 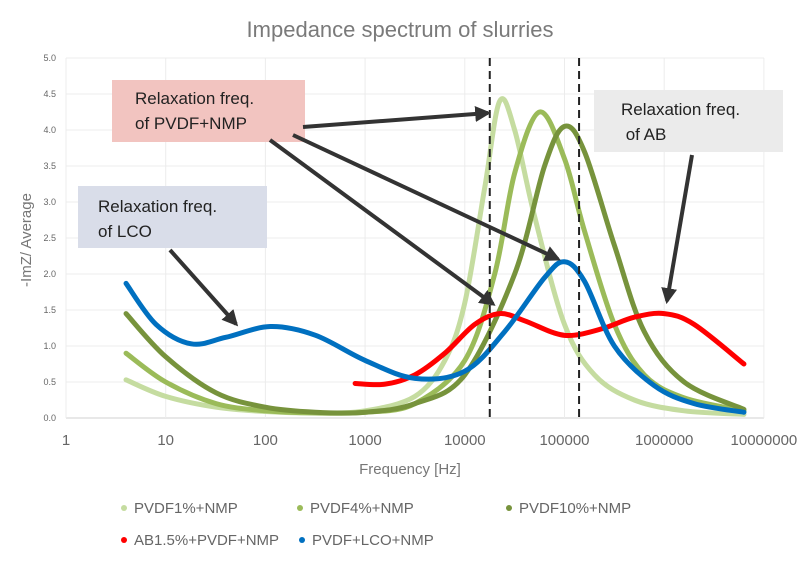 What do you see at coordinates (575, 508) in the screenshot?
I see `legend-label: PVDF10%+NMP` at bounding box center [575, 508].